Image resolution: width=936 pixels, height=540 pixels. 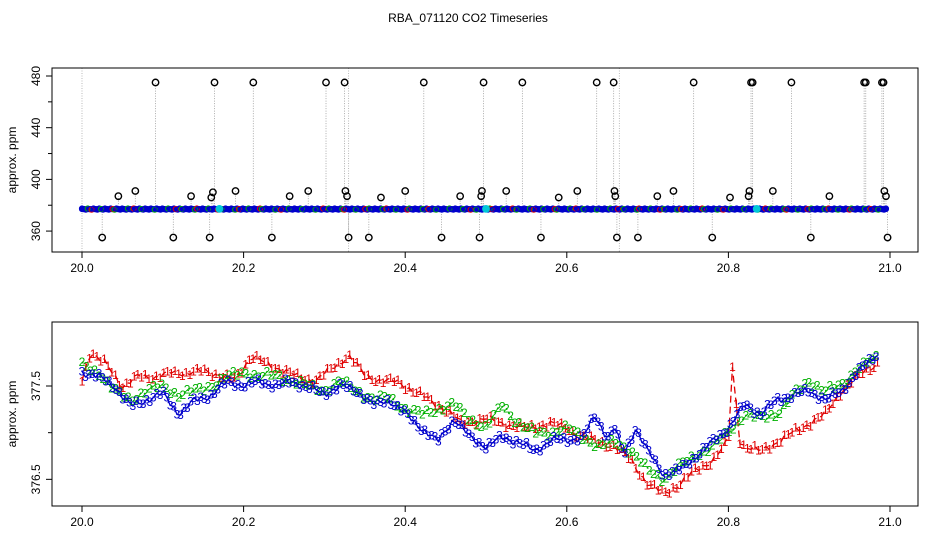 I want to click on bottom-x-tick-label: 20.8, so click(x=729, y=522).